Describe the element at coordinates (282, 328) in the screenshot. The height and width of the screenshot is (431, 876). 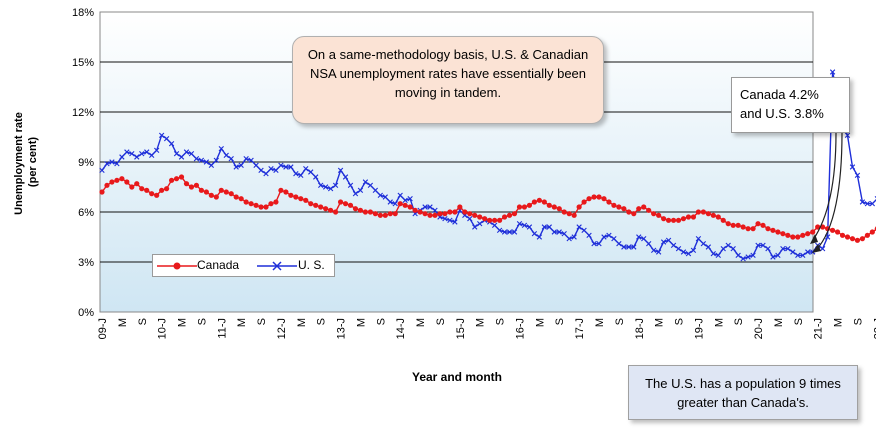
I see `x-tick-label: 12-J` at that location.